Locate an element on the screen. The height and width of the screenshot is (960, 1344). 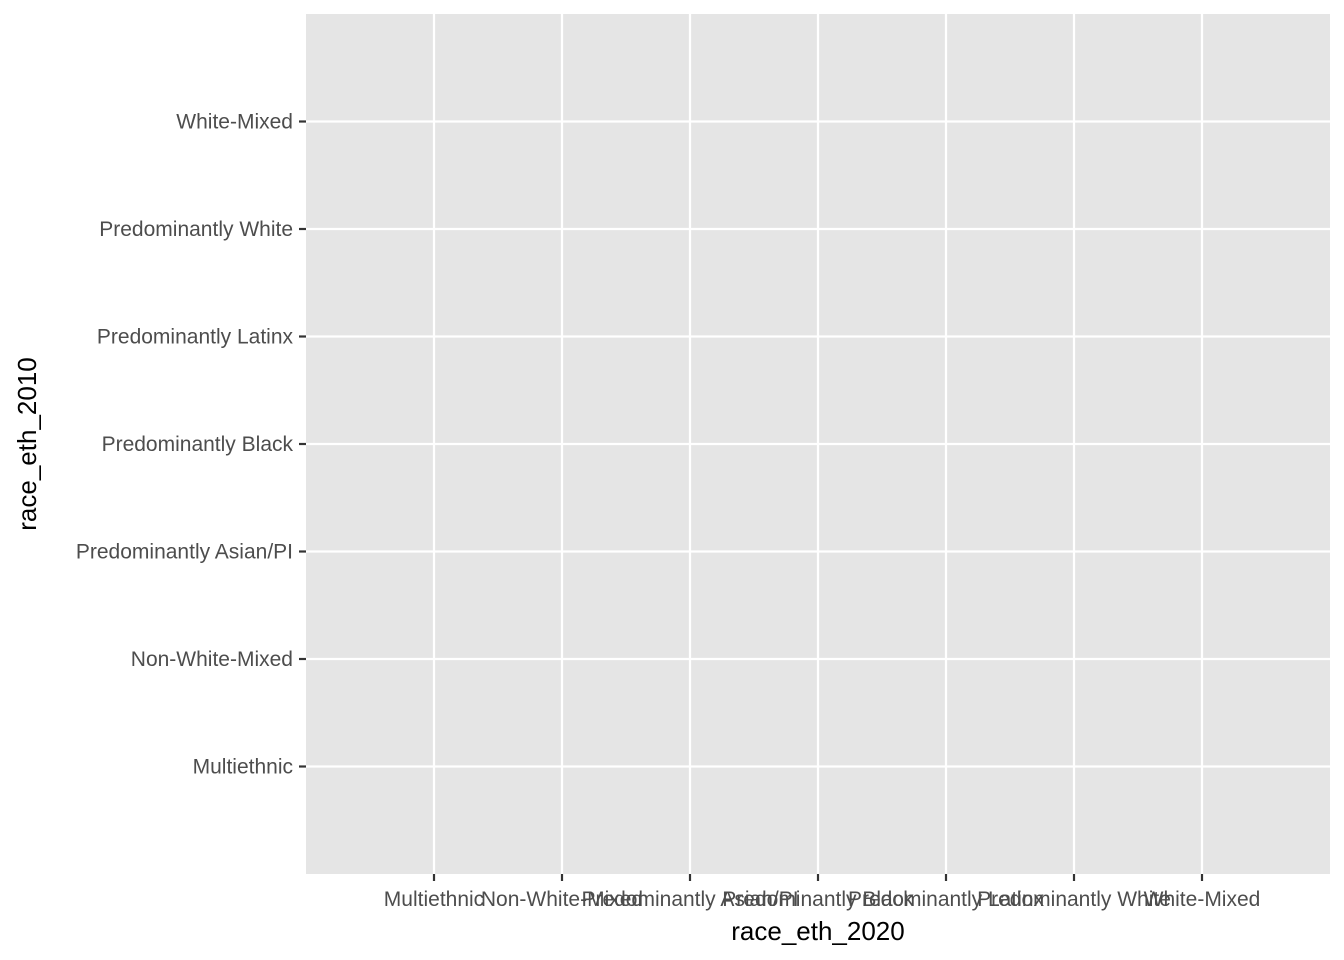
y-tick-label: Multiethnic is located at coordinates (243, 767).